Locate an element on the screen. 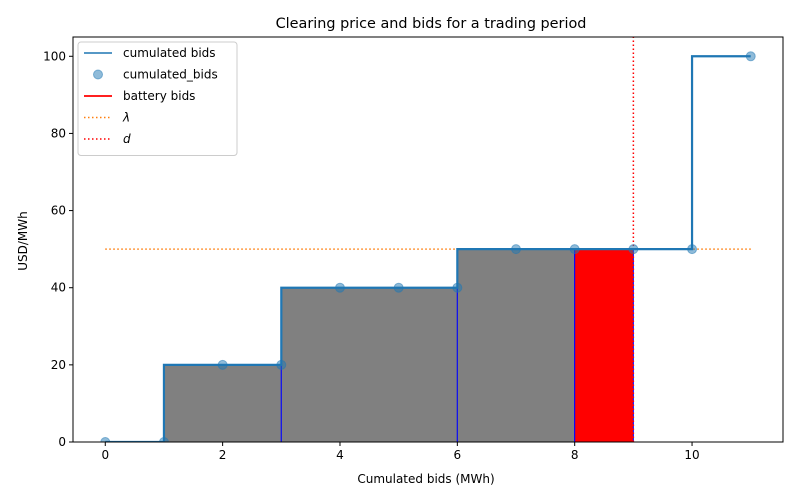 The width and height of the screenshot is (800, 504). y-axis-label: USD/MWh is located at coordinates (23, 241).